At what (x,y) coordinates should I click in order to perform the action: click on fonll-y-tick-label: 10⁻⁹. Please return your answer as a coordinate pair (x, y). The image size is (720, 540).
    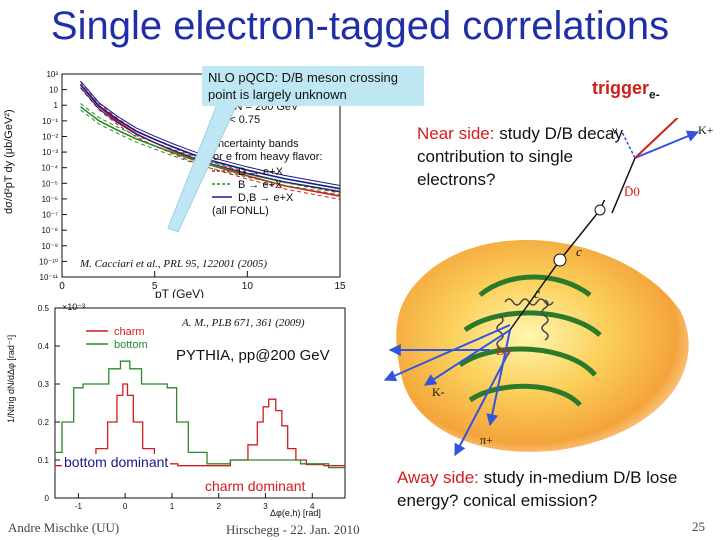
    Looking at the image, I should click on (49, 246).